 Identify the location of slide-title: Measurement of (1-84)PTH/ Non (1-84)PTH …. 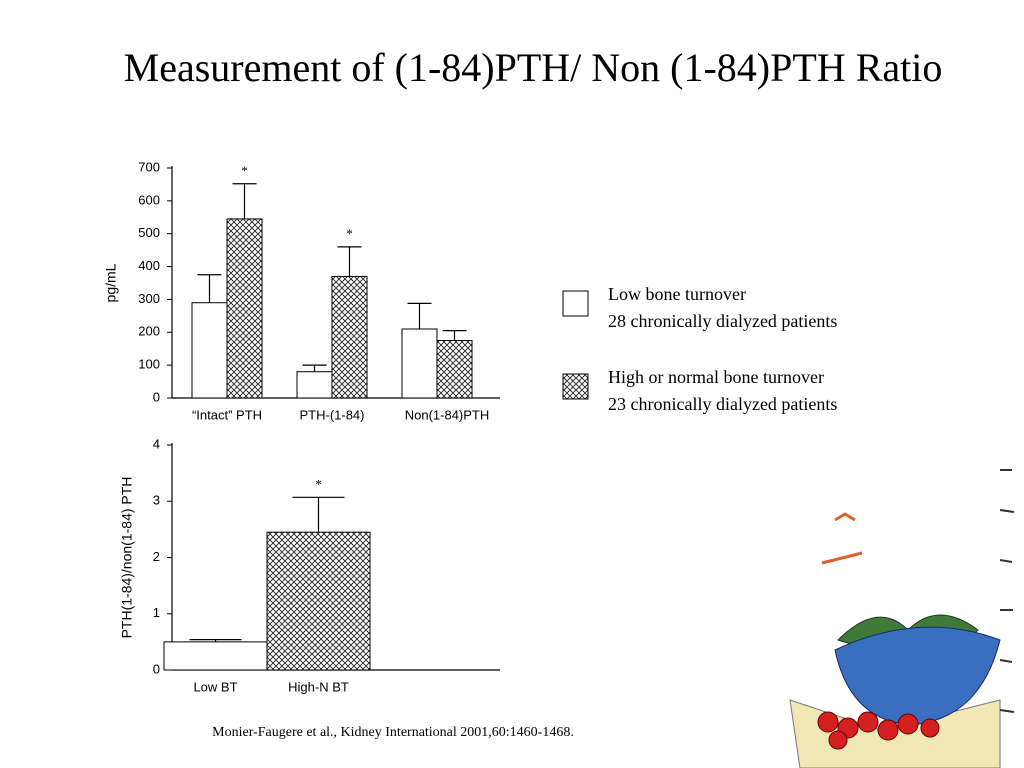
(533, 67).